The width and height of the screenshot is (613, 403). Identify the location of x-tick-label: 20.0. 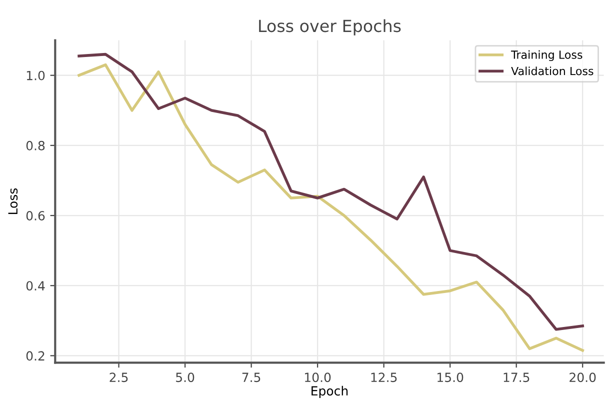
(583, 377).